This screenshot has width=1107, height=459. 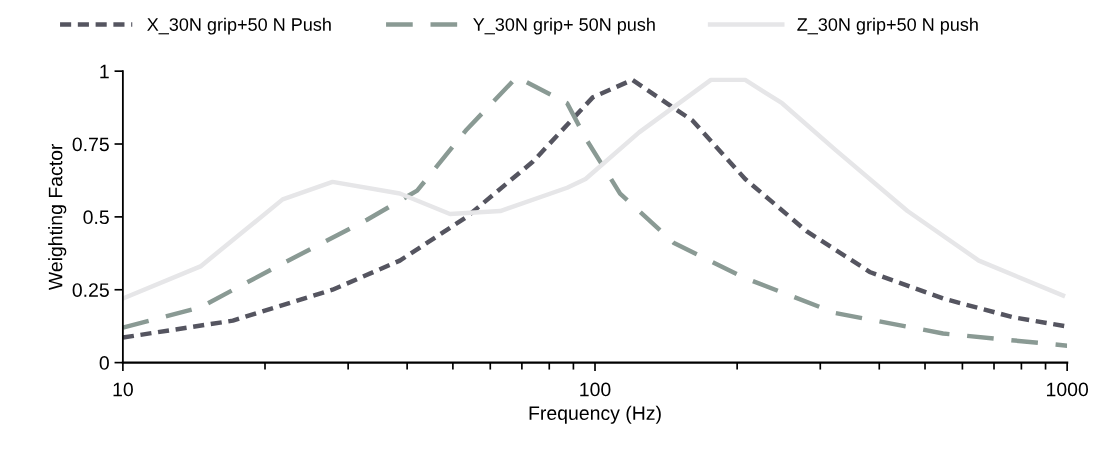 What do you see at coordinates (90, 144) in the screenshot?
I see `y-tick-label: 0.75` at bounding box center [90, 144].